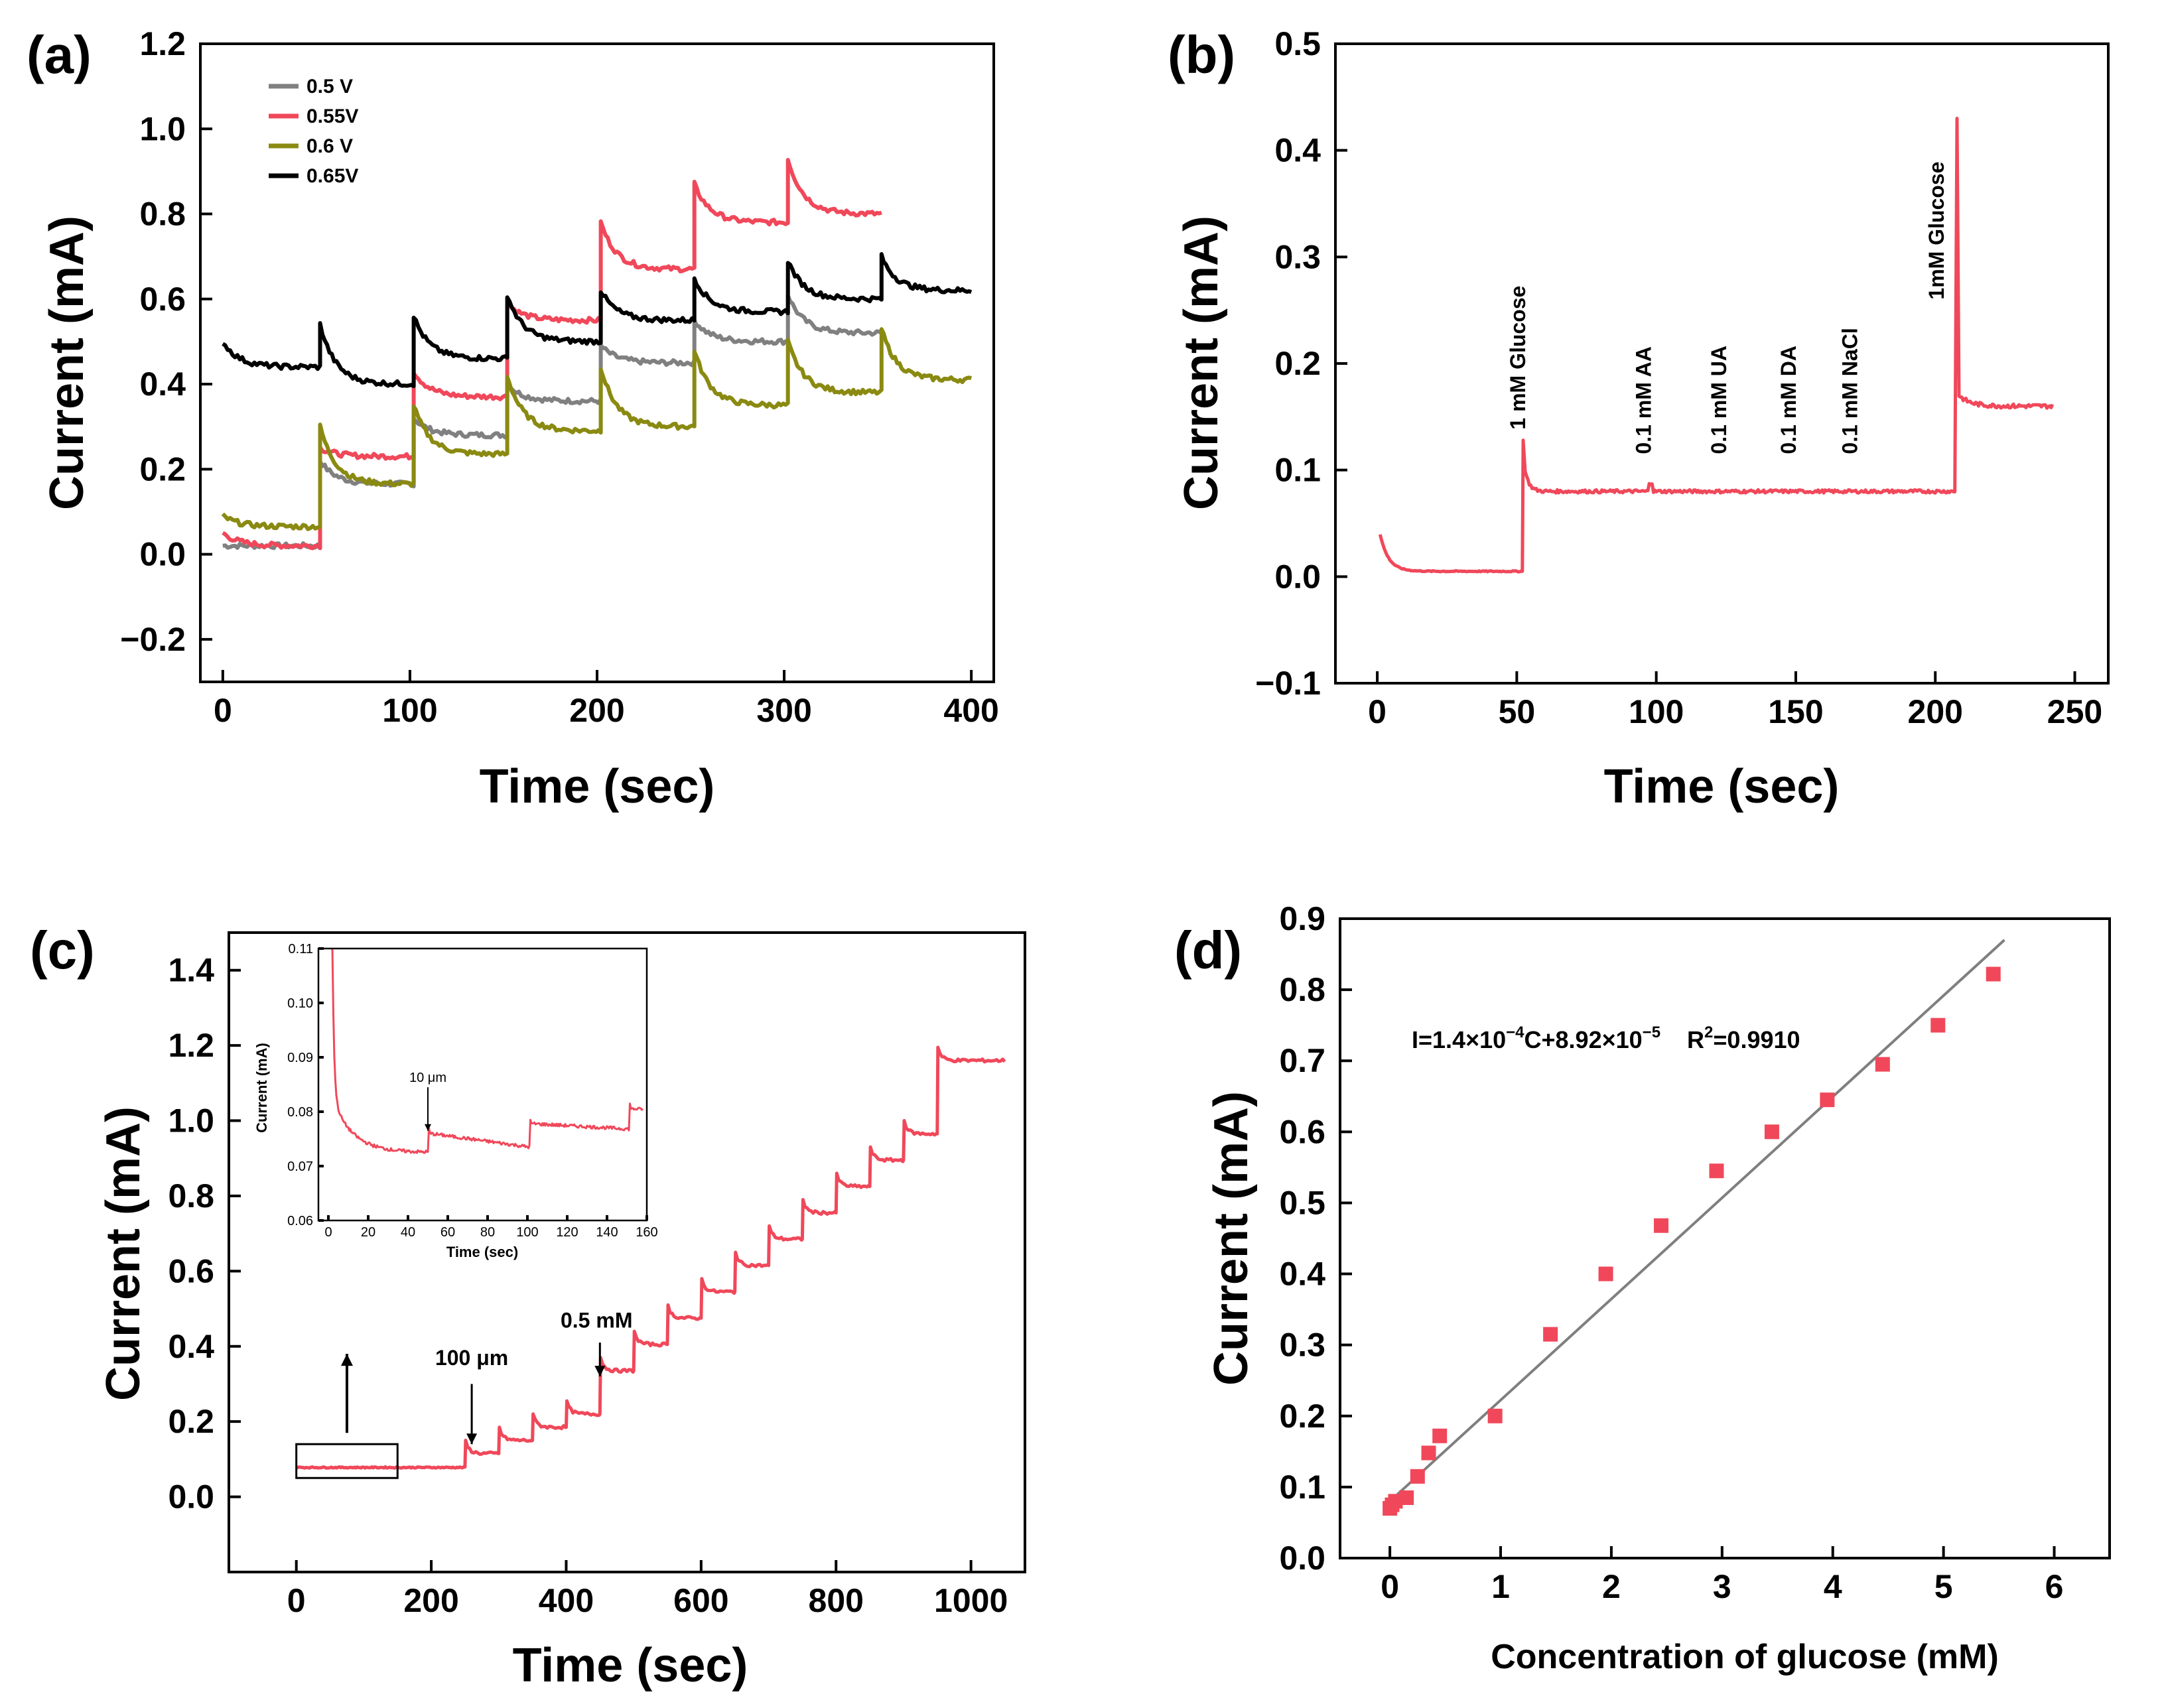 The width and height of the screenshot is (2164, 1708). Describe the element at coordinates (646, 1232) in the screenshot. I see `inset-xtick-label: 160` at that location.